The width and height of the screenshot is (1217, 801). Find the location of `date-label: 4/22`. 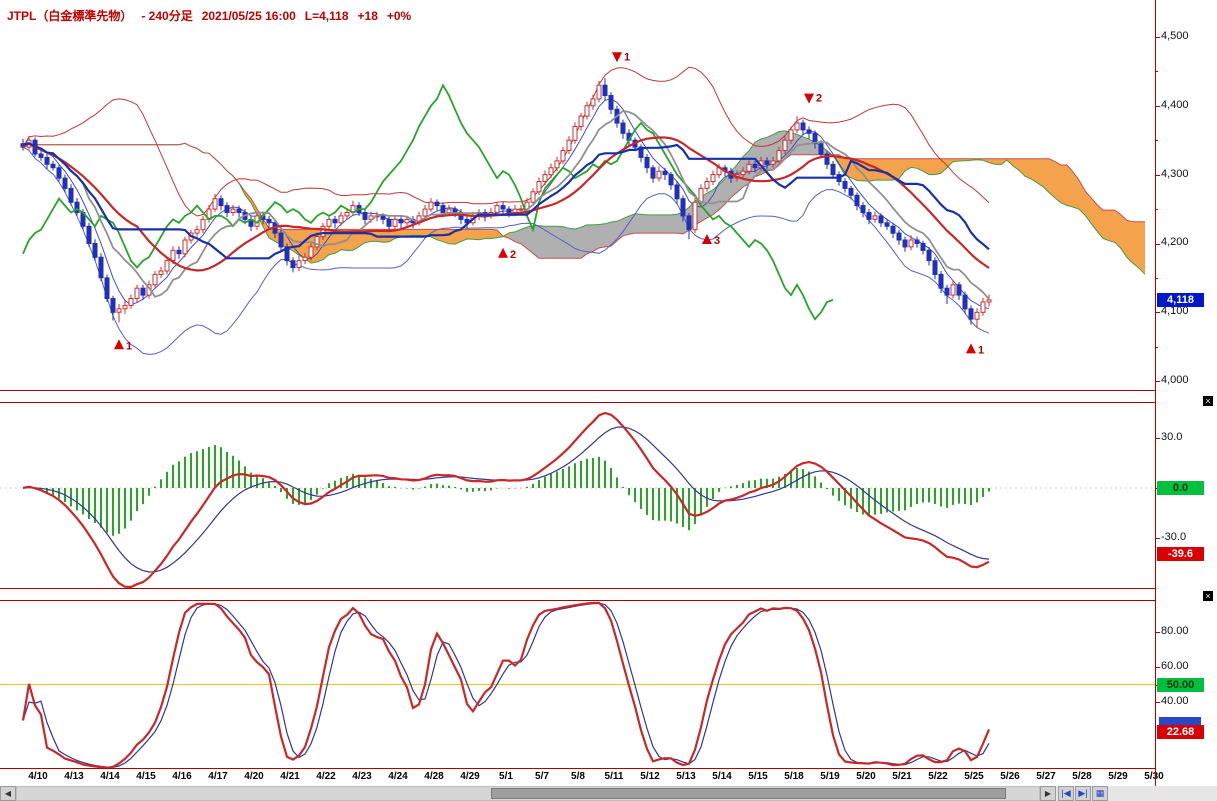

date-label: 4/22 is located at coordinates (326, 776).